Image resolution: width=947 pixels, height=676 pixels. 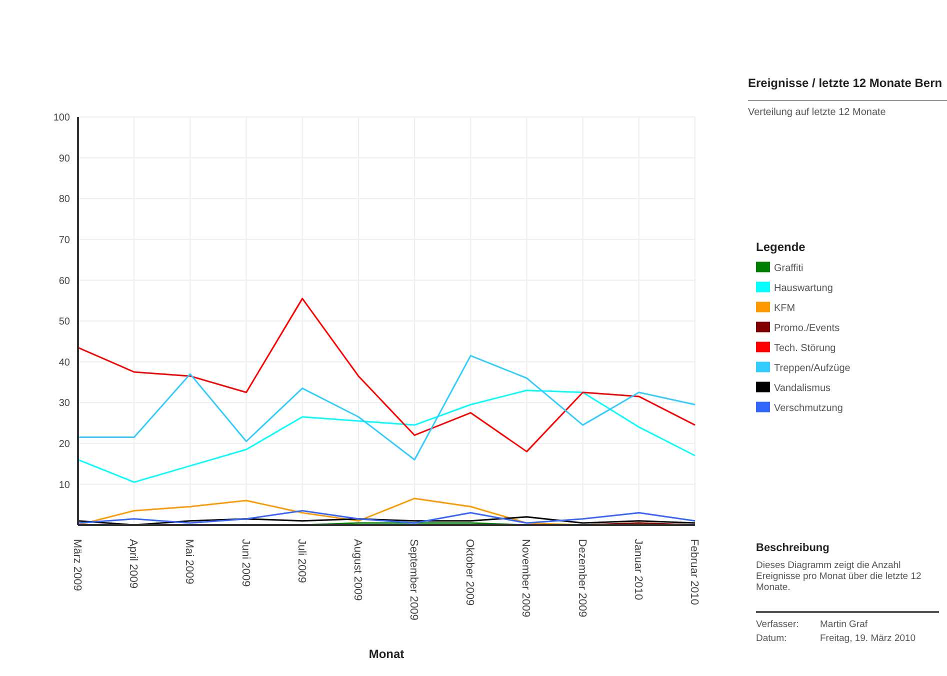 What do you see at coordinates (839, 576) in the screenshot?
I see `text: Dieses Diagramm zeigt die Anzahl Ereignisse pro Monat über die letzte 12 Monate.` at bounding box center [839, 576].